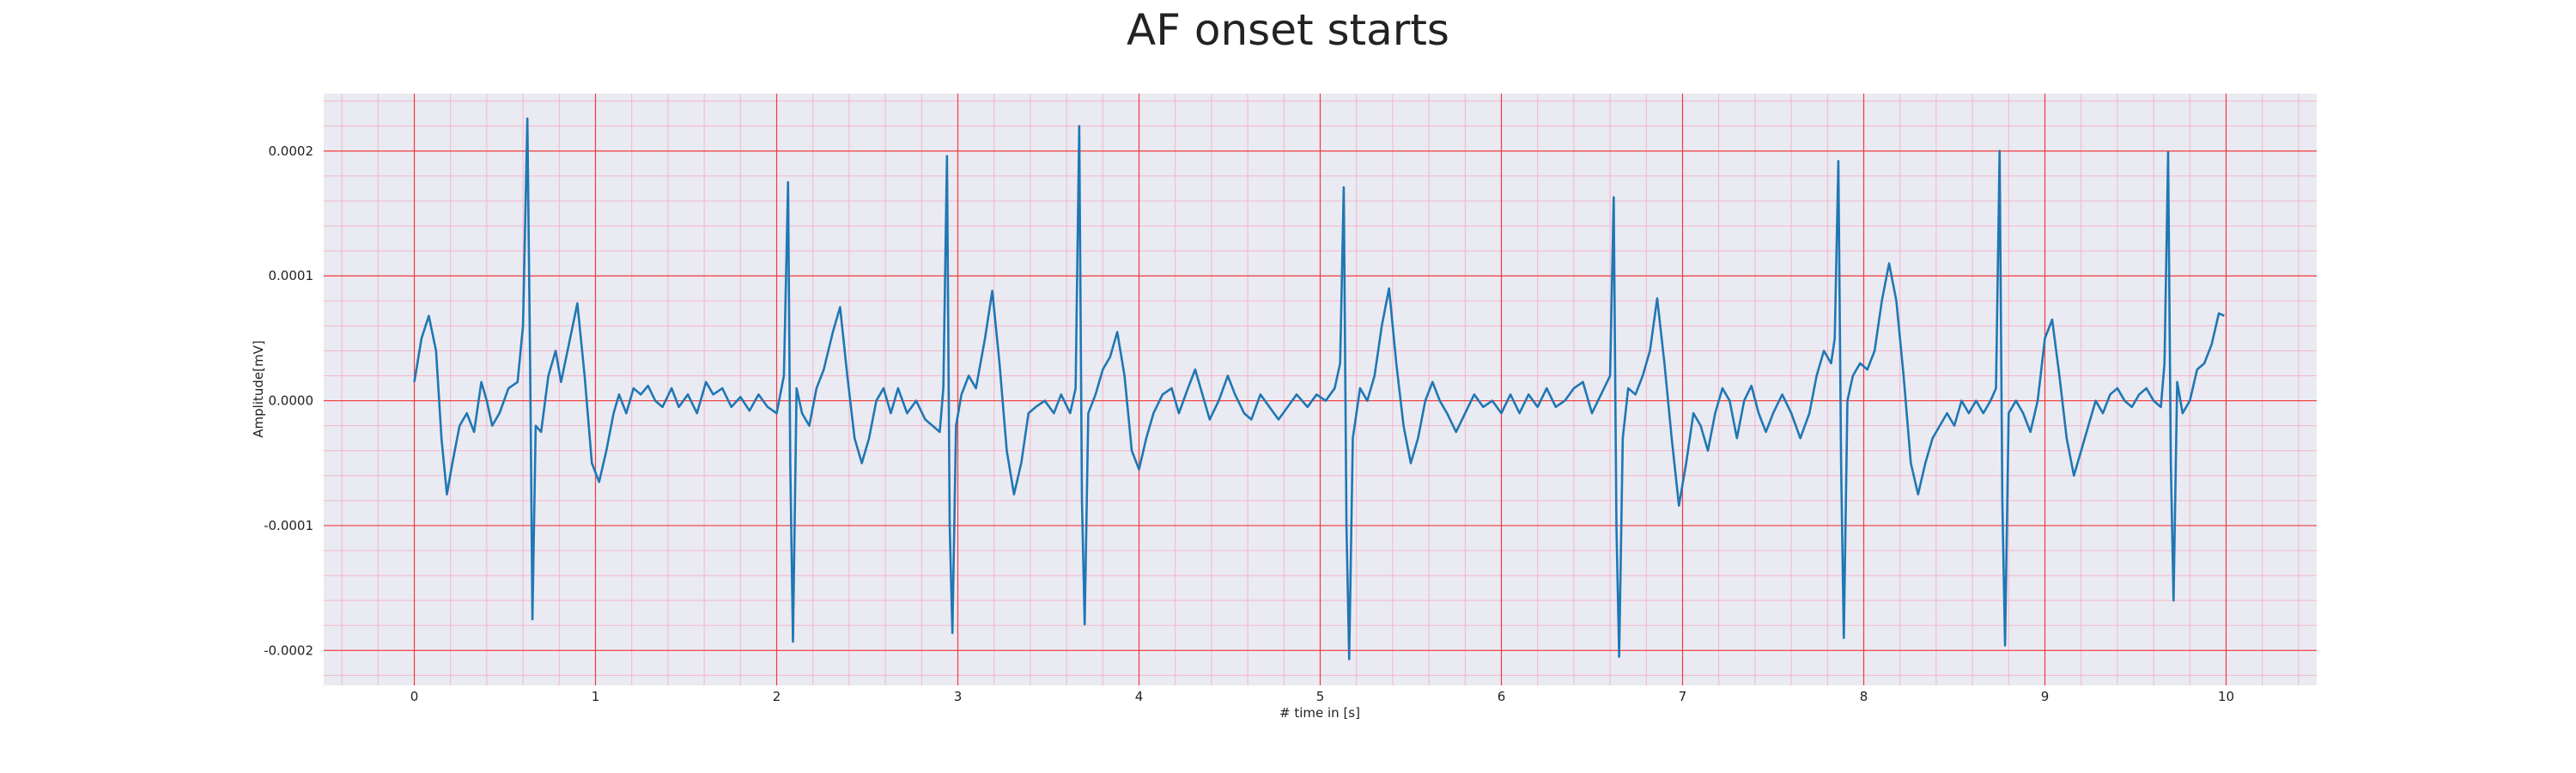 The width and height of the screenshot is (2576, 773). What do you see at coordinates (1319, 713) in the screenshot?
I see `x-axis-label: # time in [s]` at bounding box center [1319, 713].